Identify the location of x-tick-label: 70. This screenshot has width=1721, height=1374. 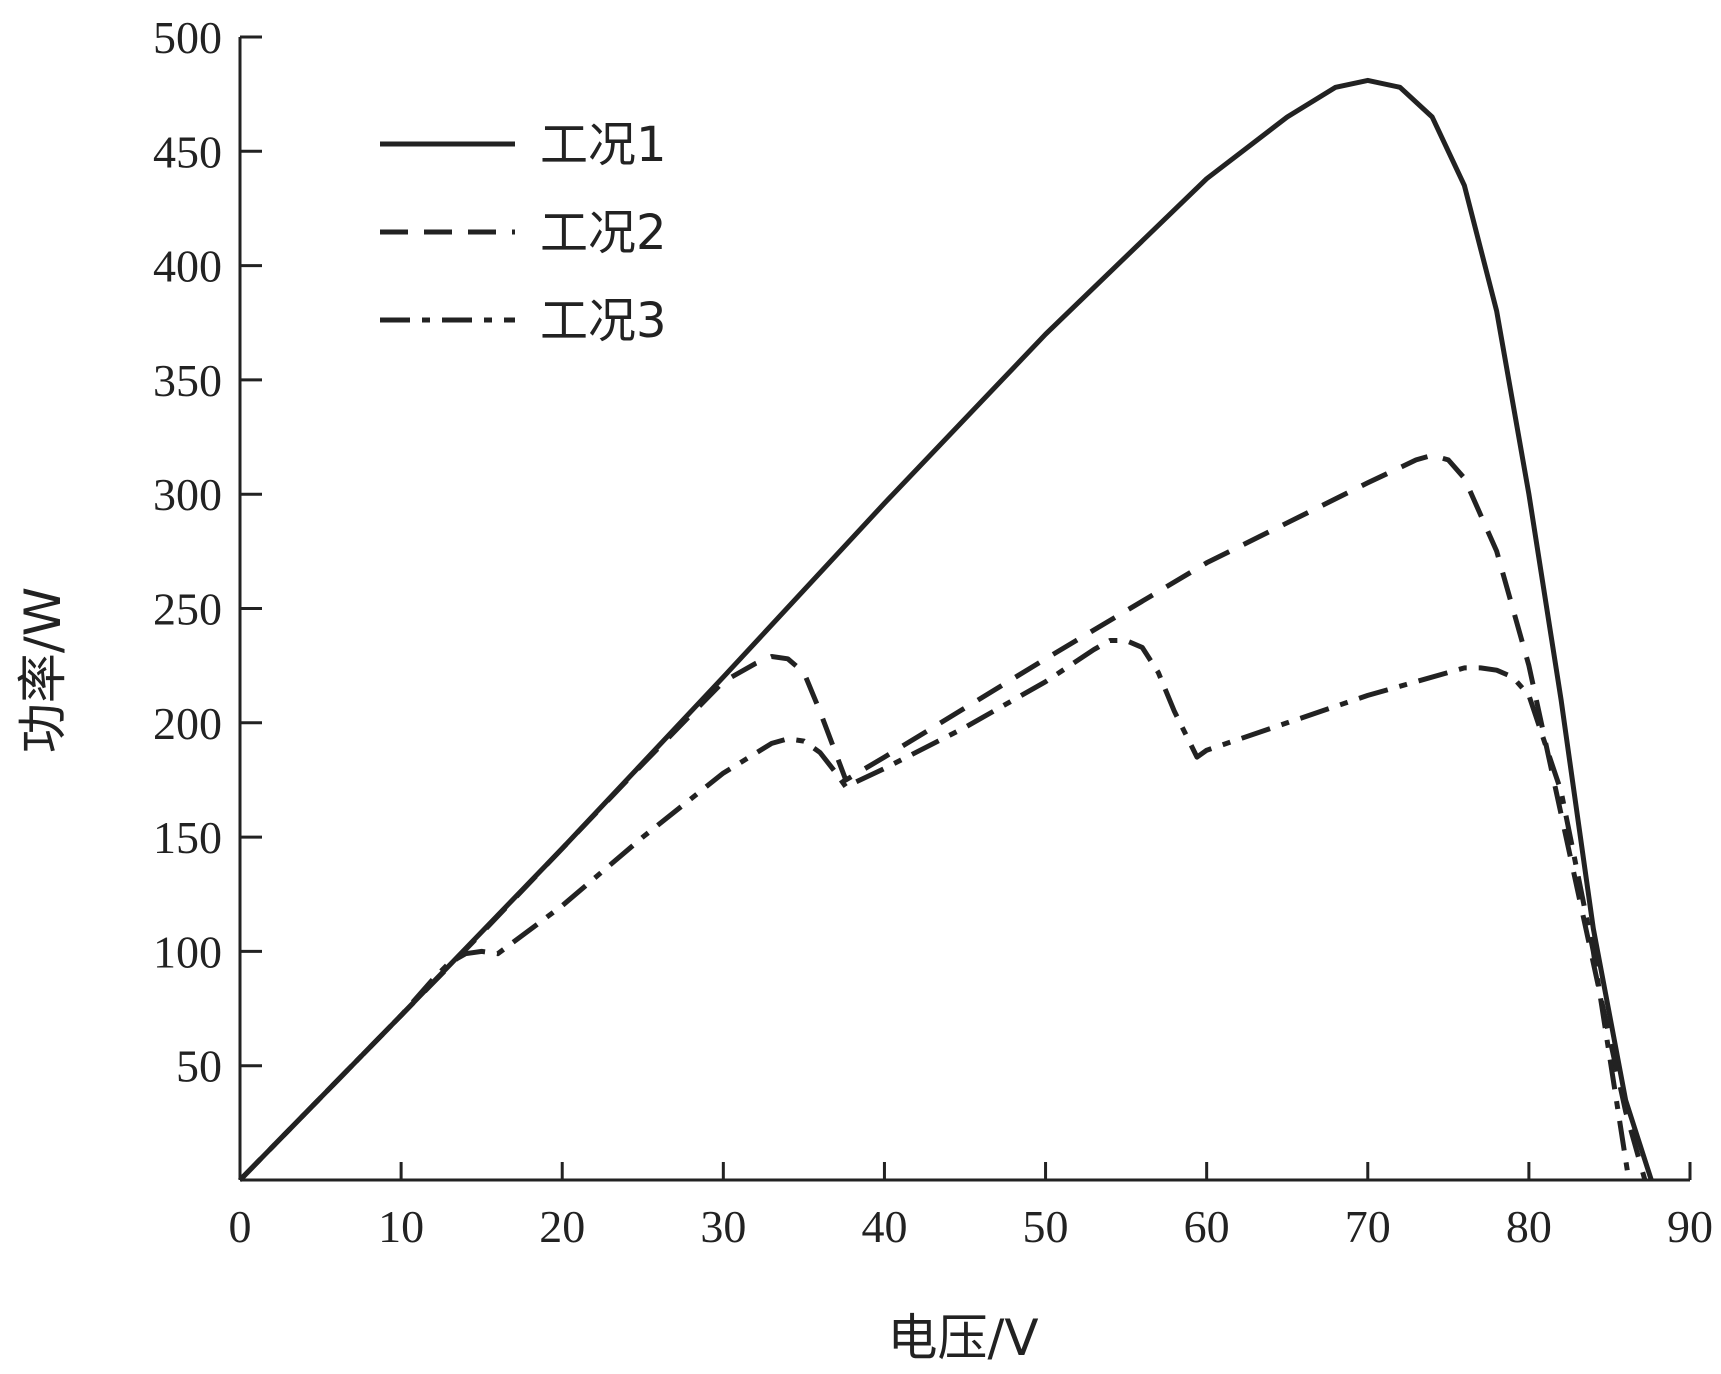
(1368, 1226).